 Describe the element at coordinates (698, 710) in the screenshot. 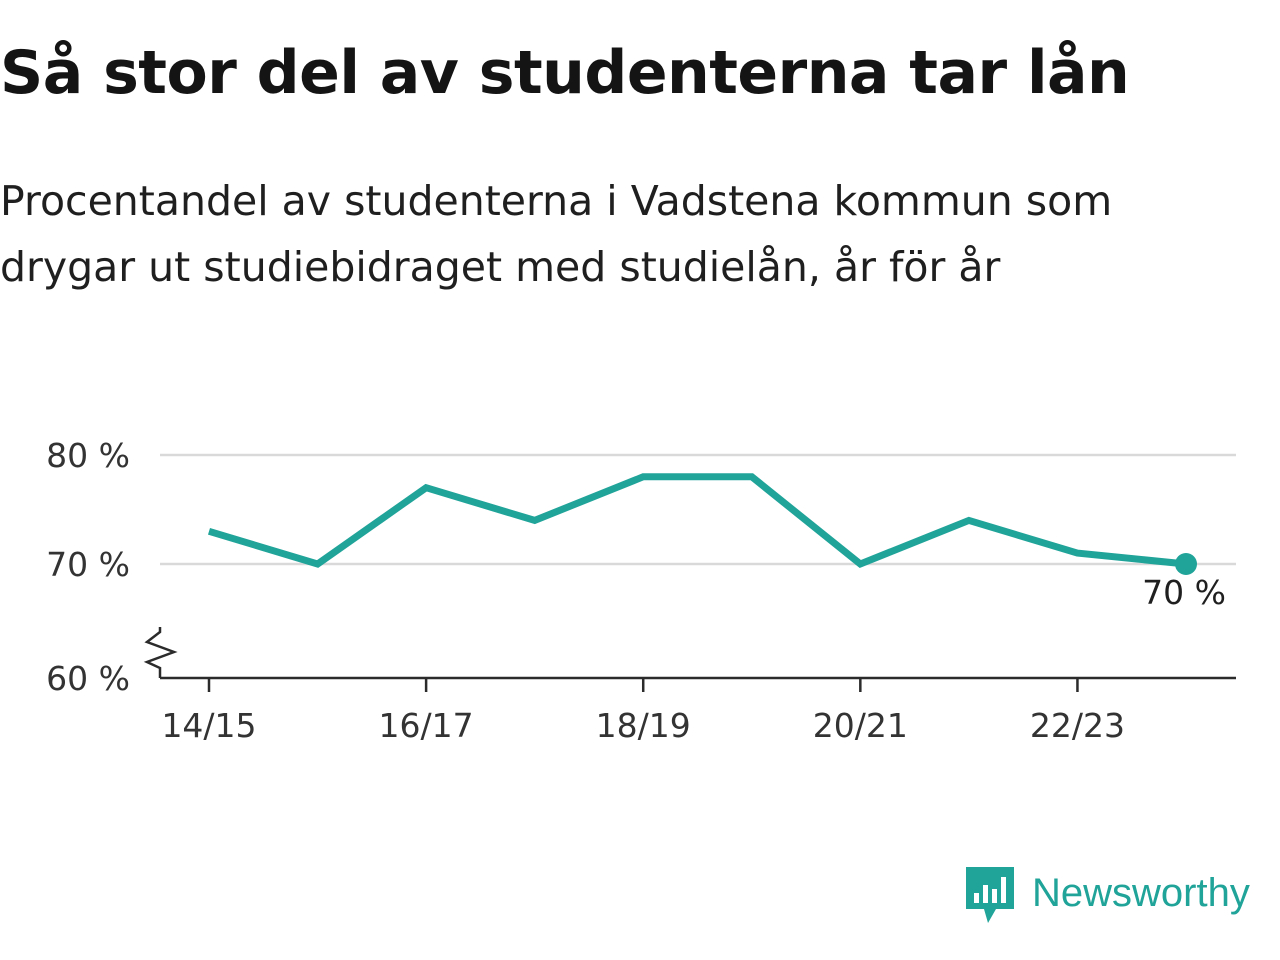

I see `x-axis: 14/15 16/17 18/19 20/21 22/23` at that location.